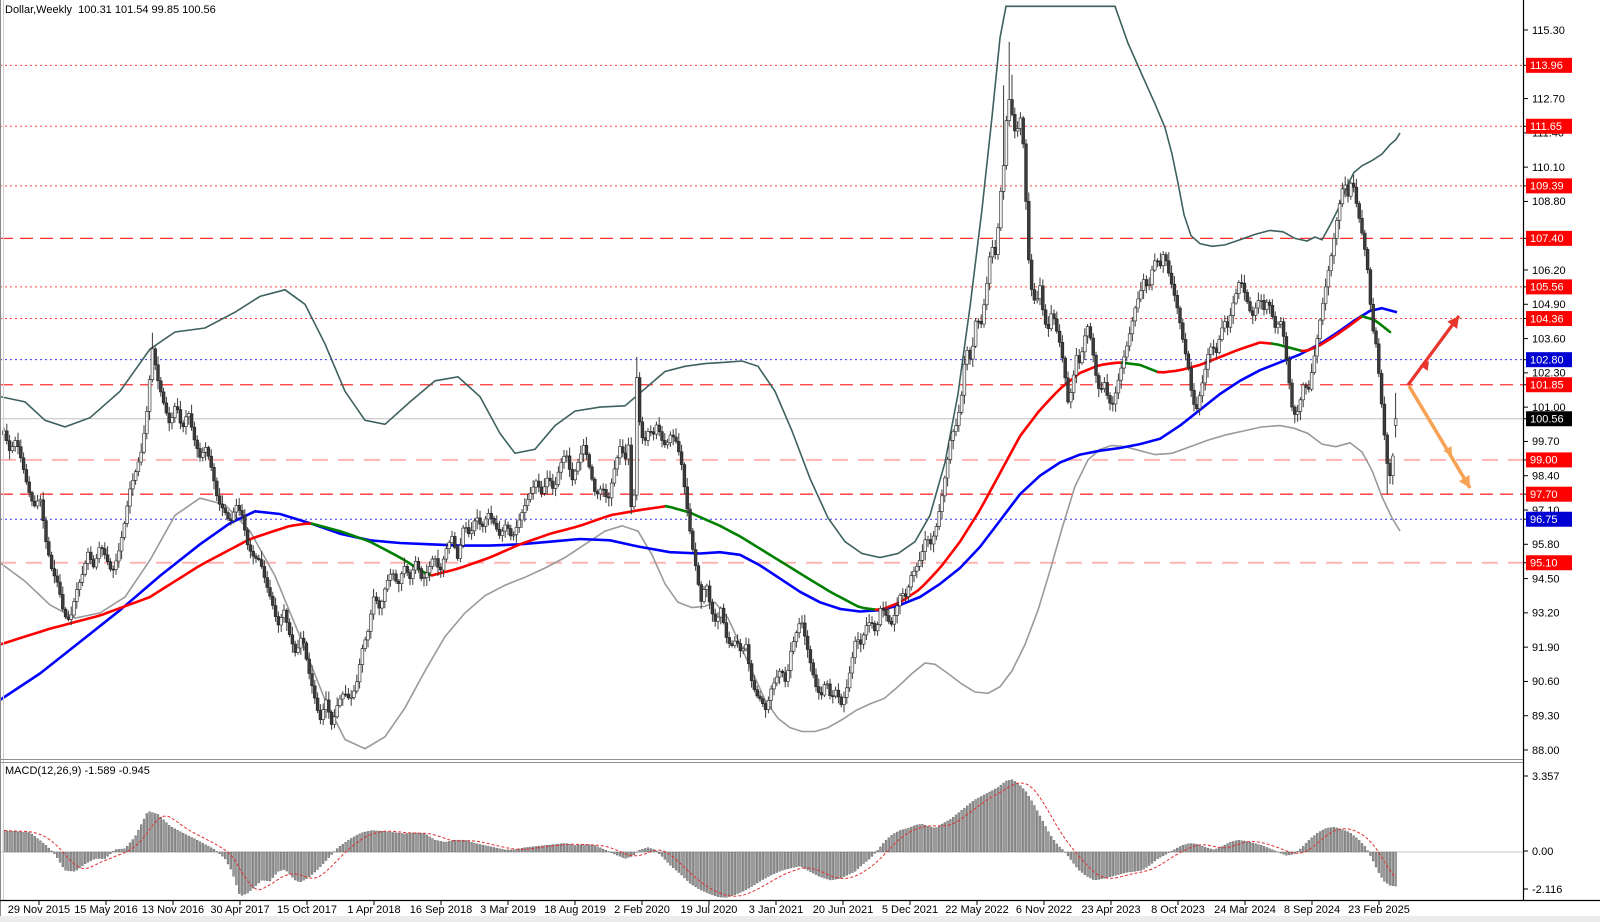 The width and height of the screenshot is (1600, 922). I want to click on date-label: 8 Oct 2023, so click(1178, 910).